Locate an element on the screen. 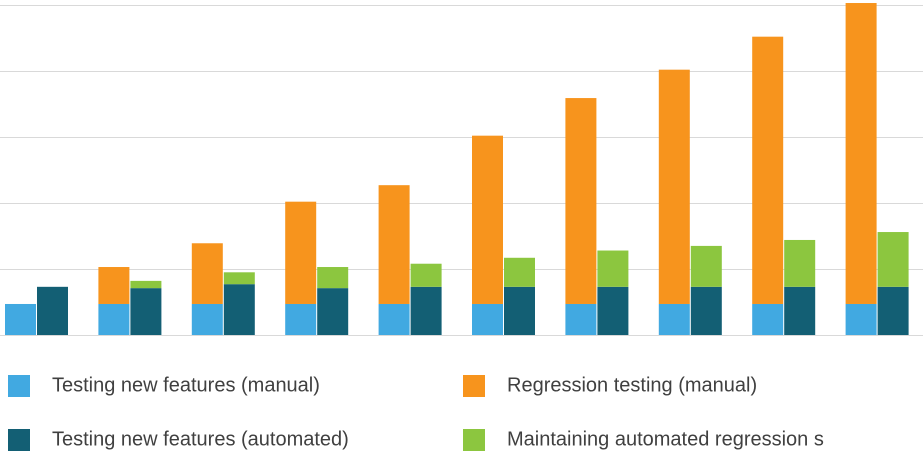 The height and width of the screenshot is (457, 923). legend-label: Regression testing (manual) is located at coordinates (632, 385).